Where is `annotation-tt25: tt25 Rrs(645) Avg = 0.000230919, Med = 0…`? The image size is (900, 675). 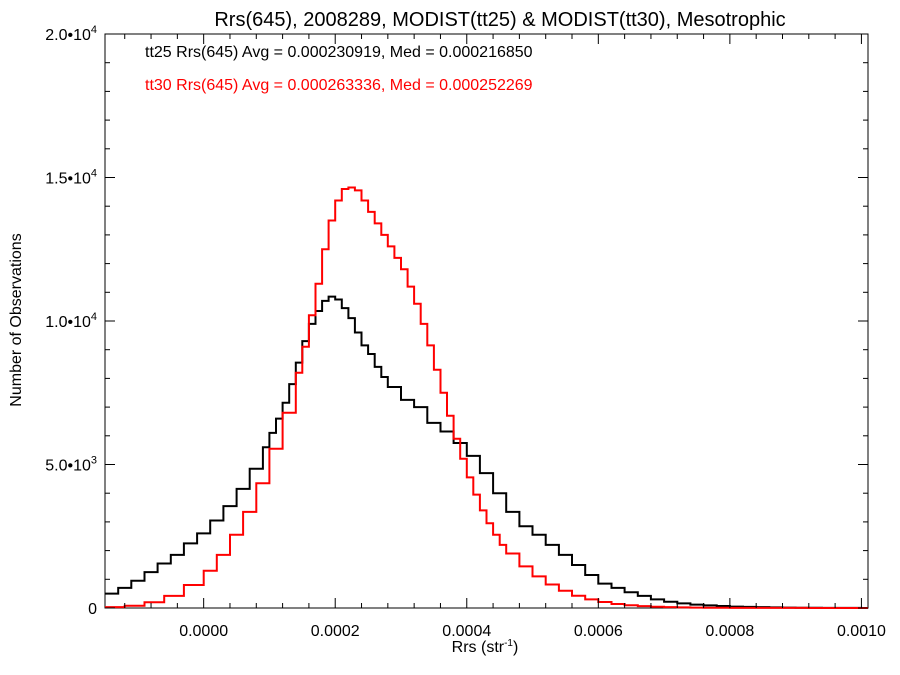 annotation-tt25: tt25 Rrs(645) Avg = 0.000230919, Med = 0… is located at coordinates (339, 52).